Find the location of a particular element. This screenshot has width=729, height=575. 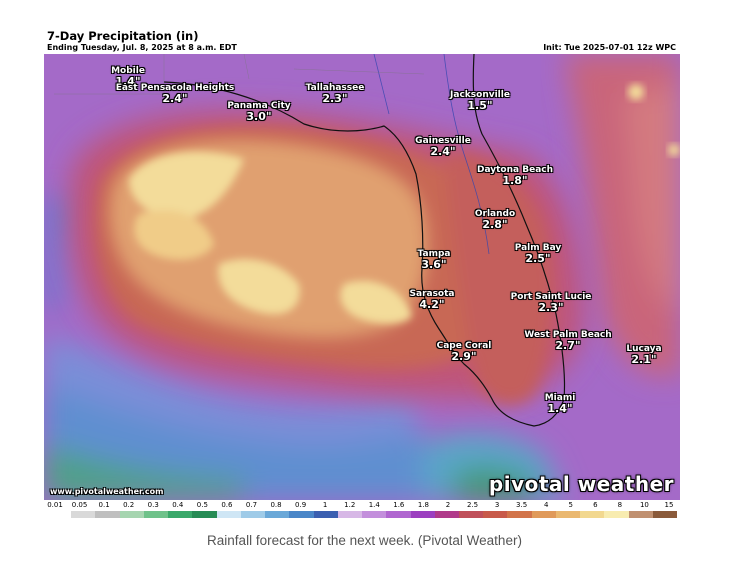

city-label: Orlando 2.8" is located at coordinates (495, 220).